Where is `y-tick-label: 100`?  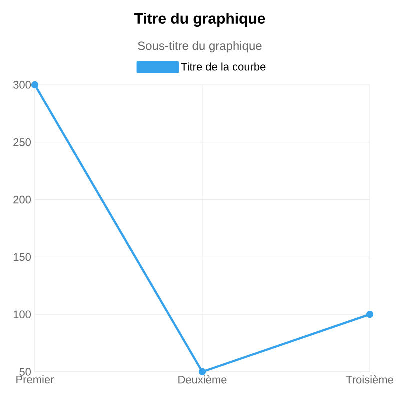
y-tick-label: 100 is located at coordinates (23, 314).